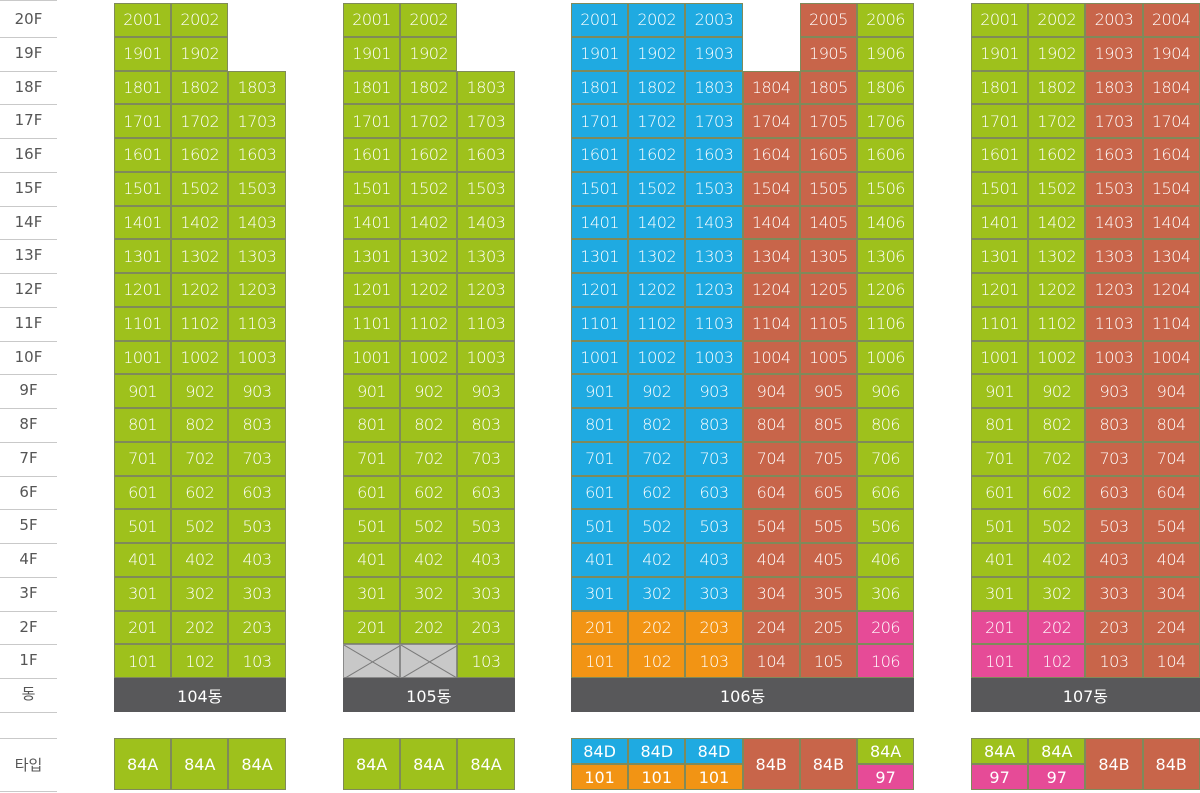 Image resolution: width=1200 pixels, height=793 pixels. I want to click on unit-cell: 1601, so click(372, 155).